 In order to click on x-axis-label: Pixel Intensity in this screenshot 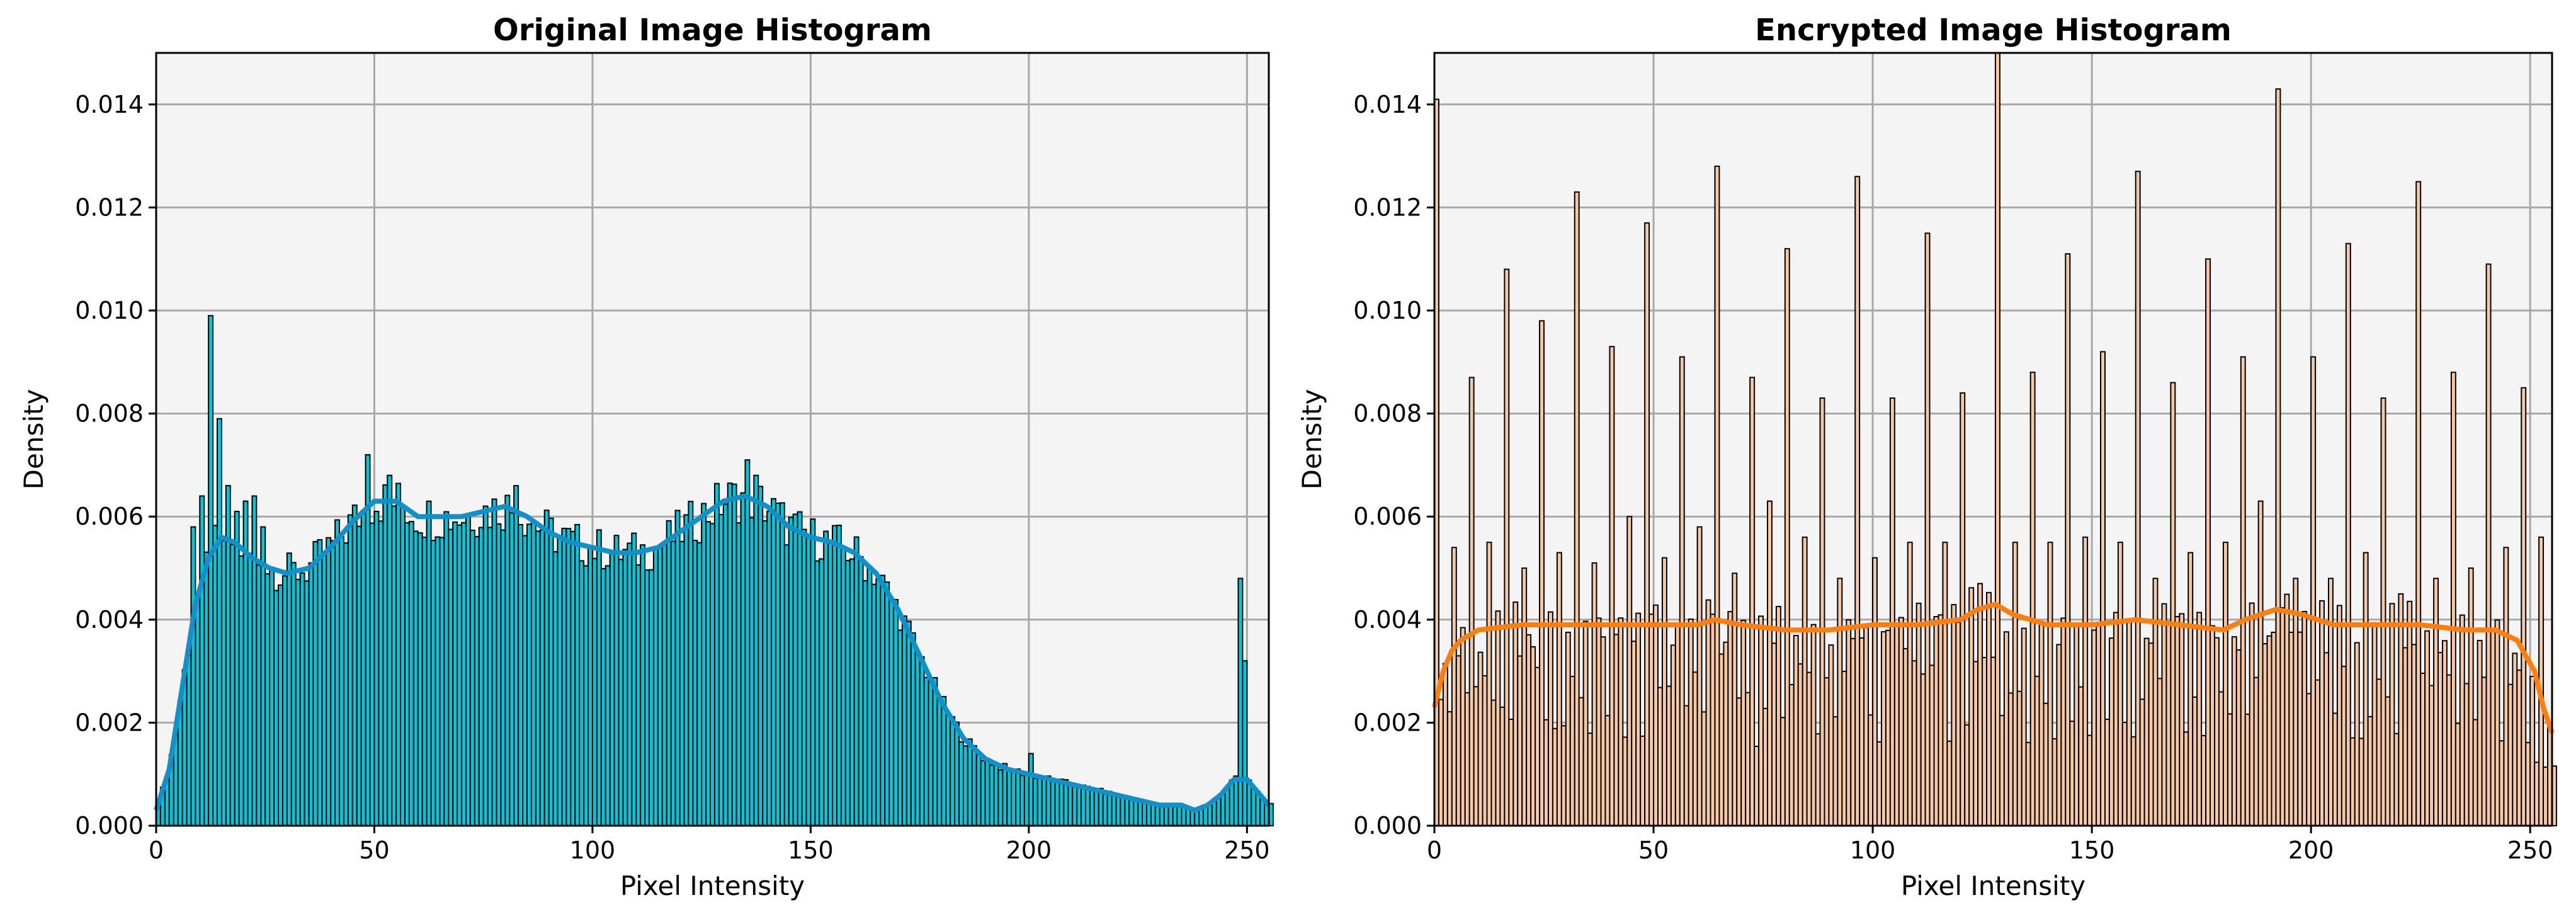, I will do `click(1993, 885)`.